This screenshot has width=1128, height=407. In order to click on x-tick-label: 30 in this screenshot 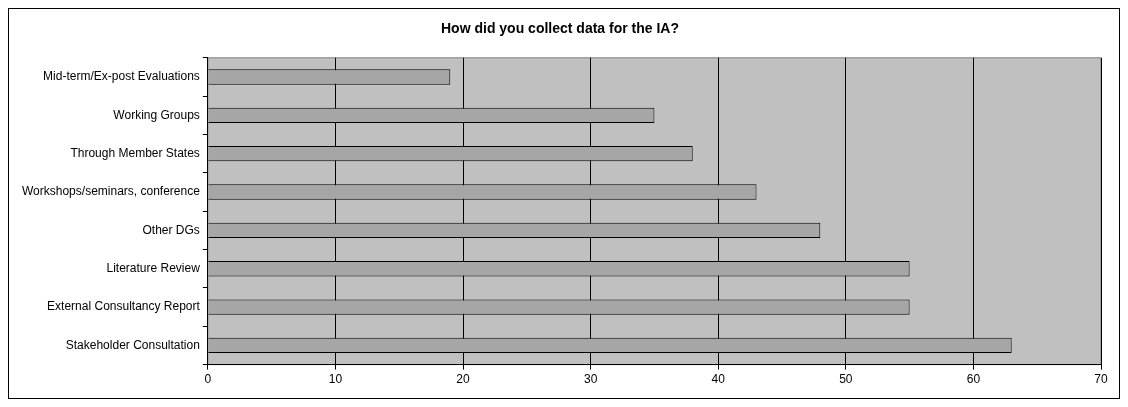, I will do `click(590, 379)`.